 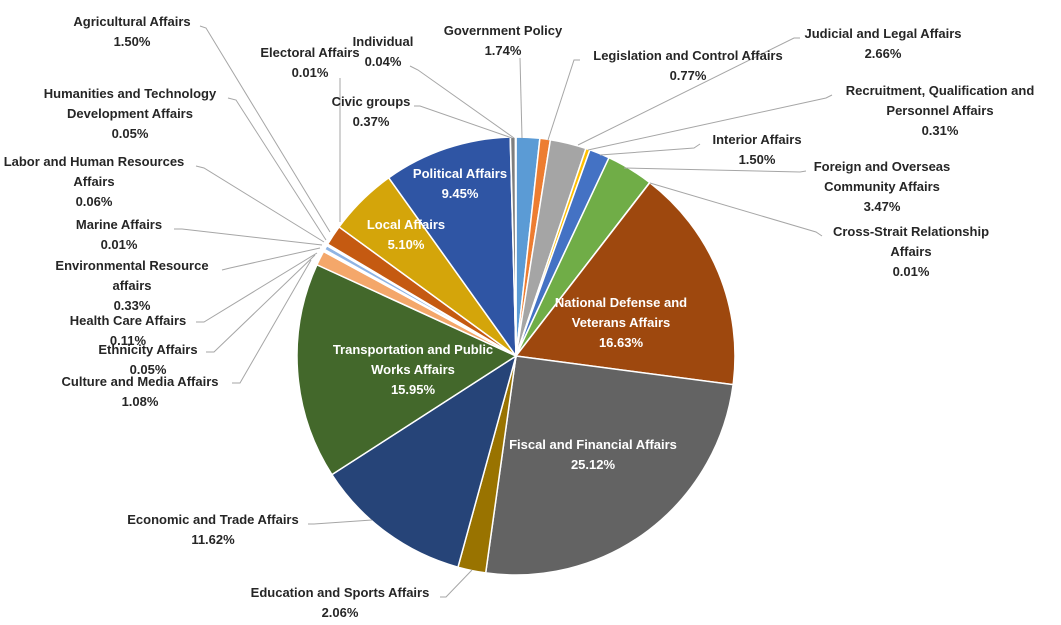 What do you see at coordinates (94, 181) in the screenshot?
I see `label-labor-and-human-resources-affairs: Labor and Human Resources Affairs 0.06%` at bounding box center [94, 181].